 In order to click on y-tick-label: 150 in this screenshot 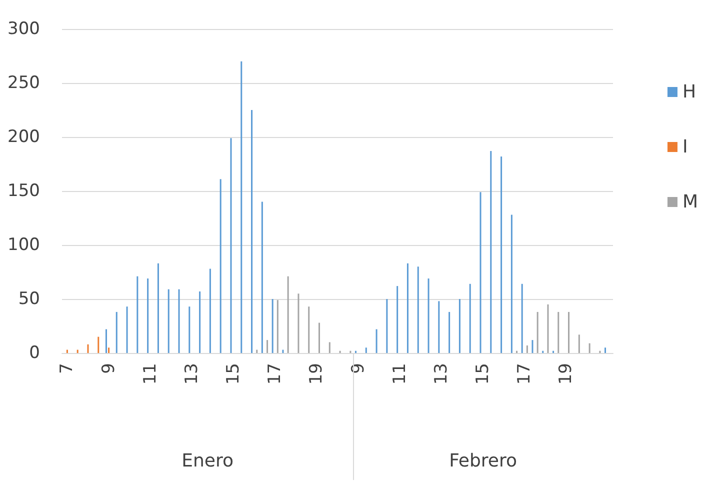, I will do `click(24, 191)`.